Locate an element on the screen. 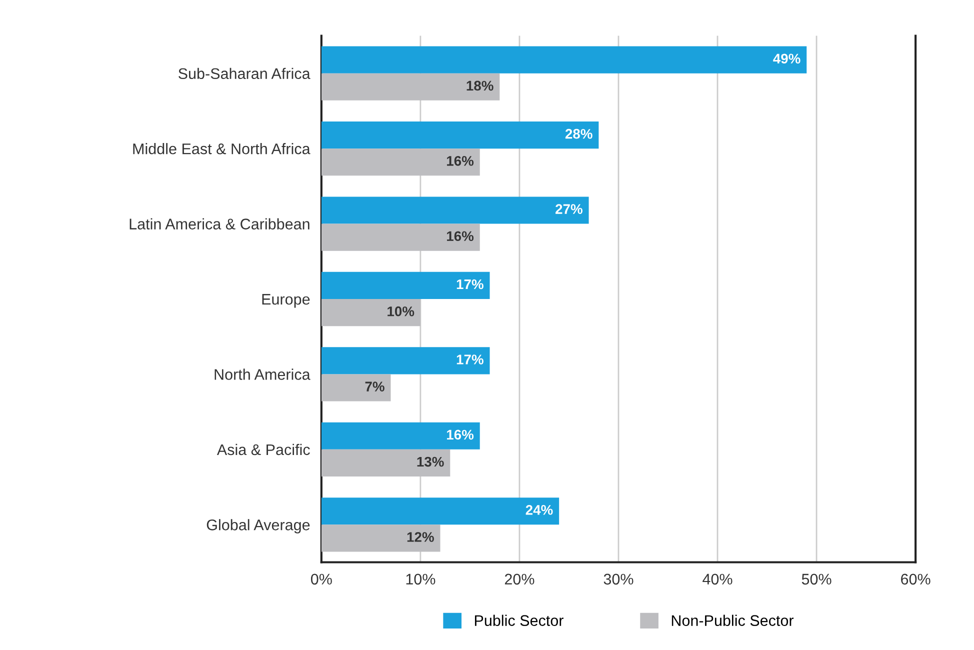 The image size is (974, 650). legend-label: Public Sector is located at coordinates (519, 620).